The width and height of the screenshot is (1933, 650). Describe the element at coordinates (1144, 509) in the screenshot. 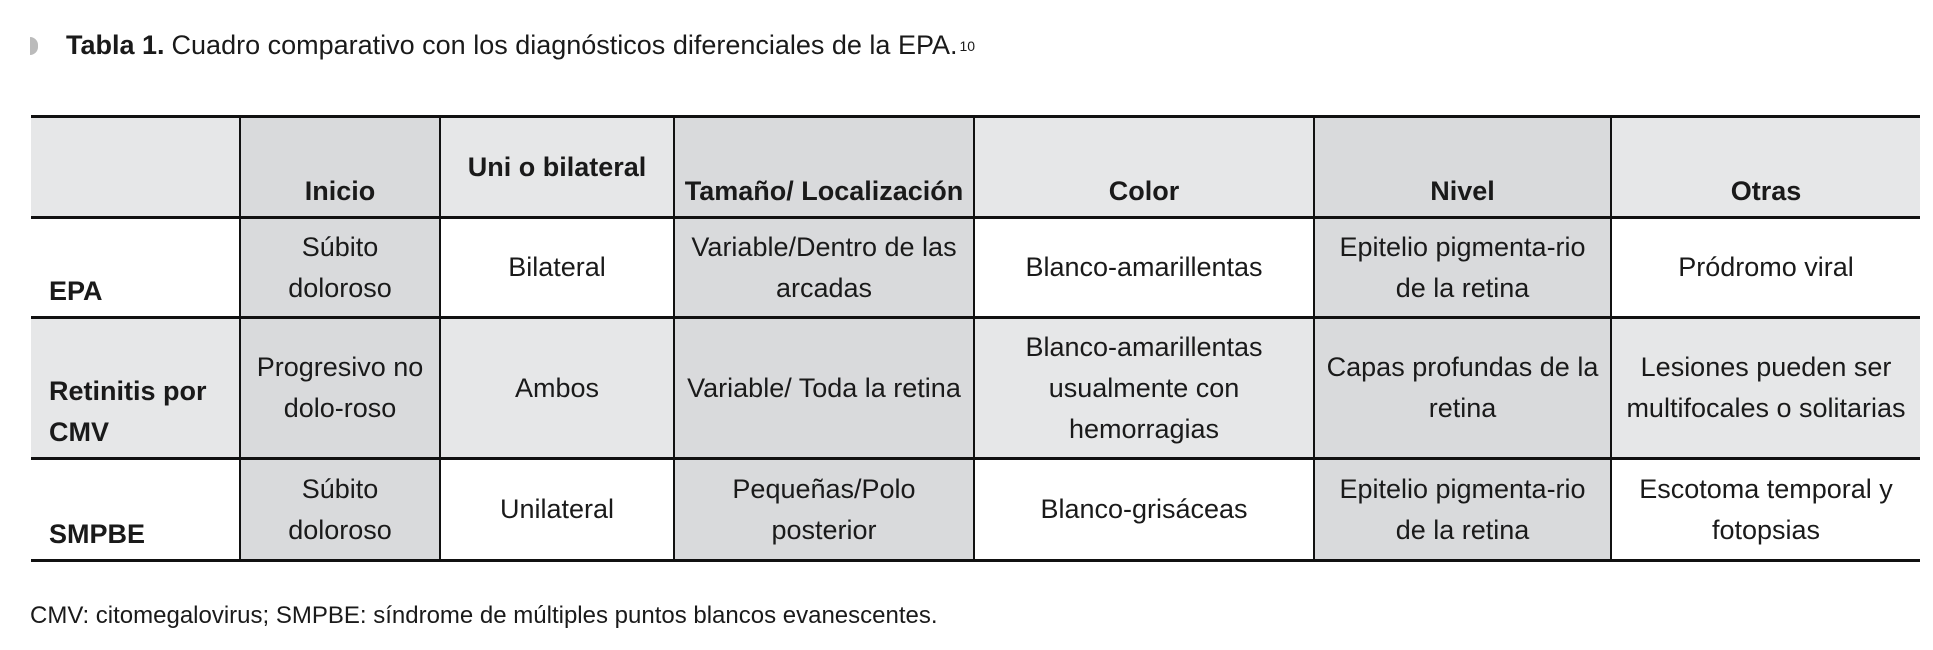

I see `table-cell: Blanco-grisáceas` at that location.